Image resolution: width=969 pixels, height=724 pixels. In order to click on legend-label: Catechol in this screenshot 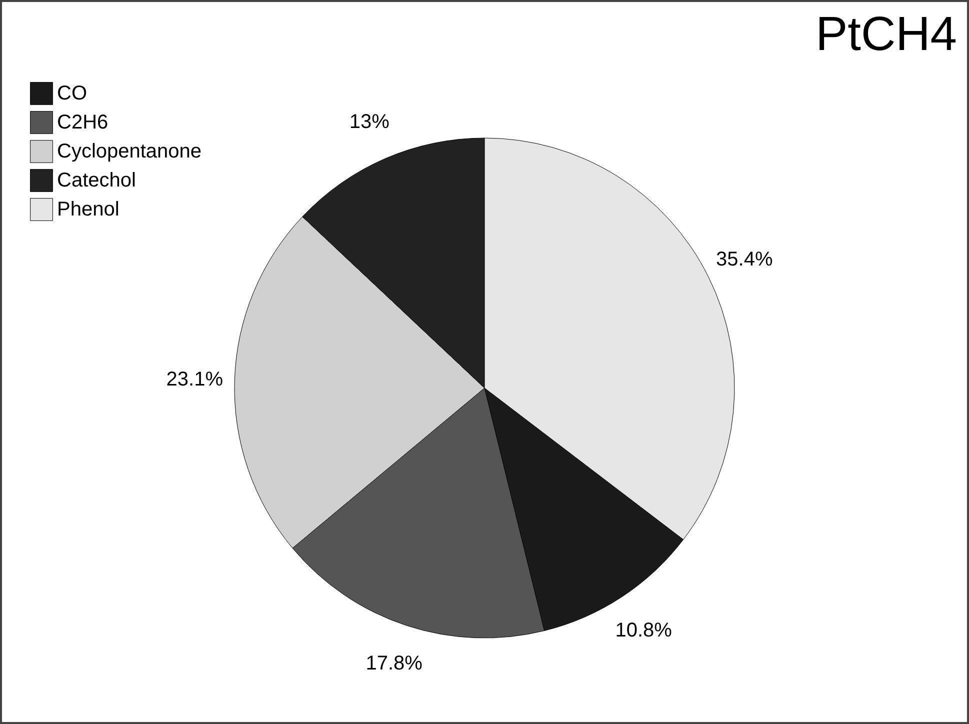, I will do `click(96, 181)`.